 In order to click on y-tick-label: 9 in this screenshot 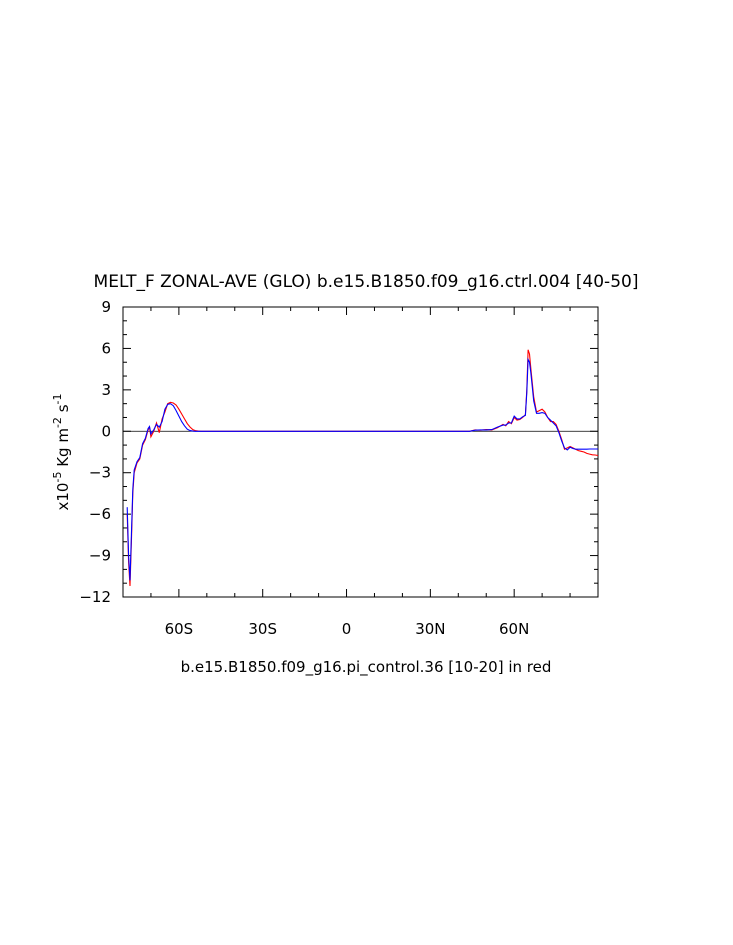, I will do `click(106, 307)`.